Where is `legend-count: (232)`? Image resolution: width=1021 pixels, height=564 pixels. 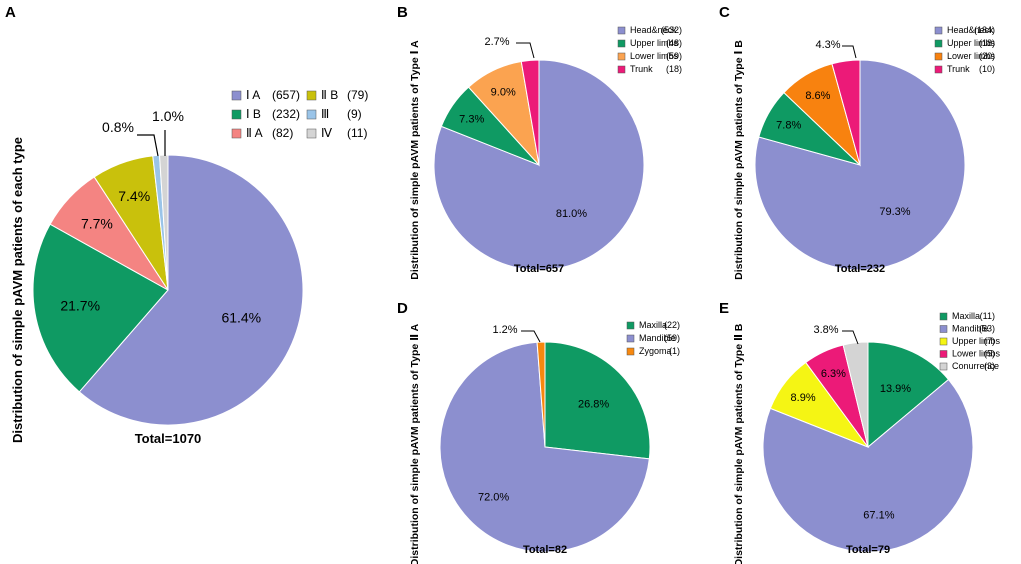 legend-count: (232) is located at coordinates (286, 114).